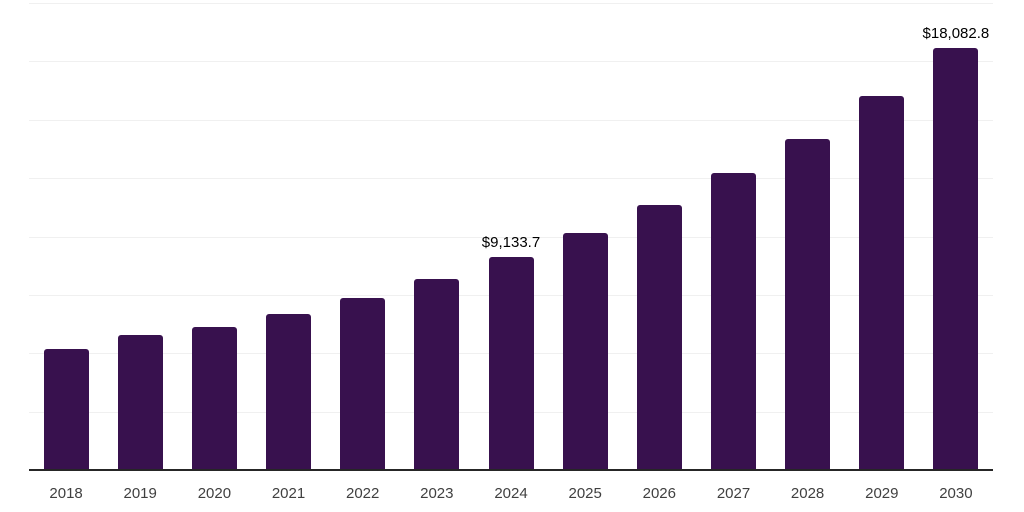  What do you see at coordinates (511, 242) in the screenshot?
I see `data-label-2024: $9,133.7` at bounding box center [511, 242].